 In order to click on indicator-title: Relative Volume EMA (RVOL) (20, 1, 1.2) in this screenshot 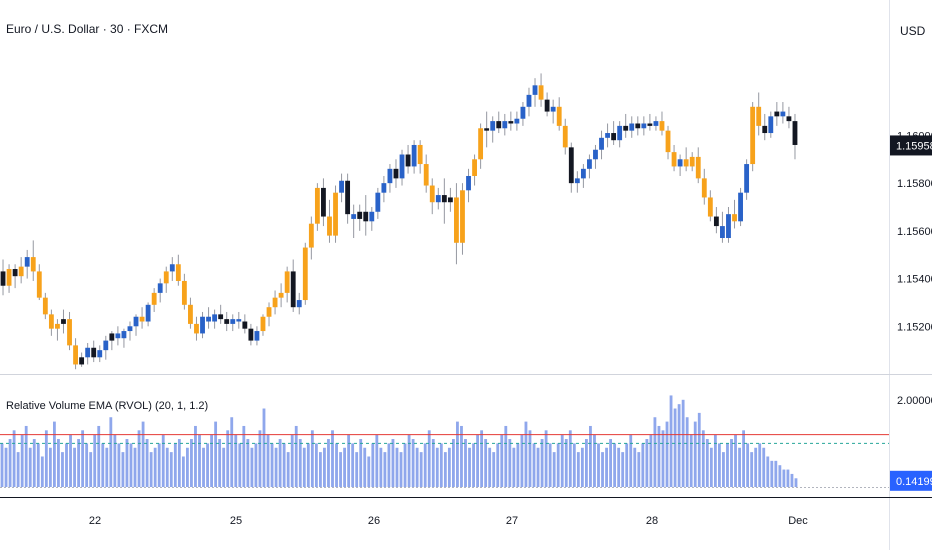, I will do `click(107, 406)`.